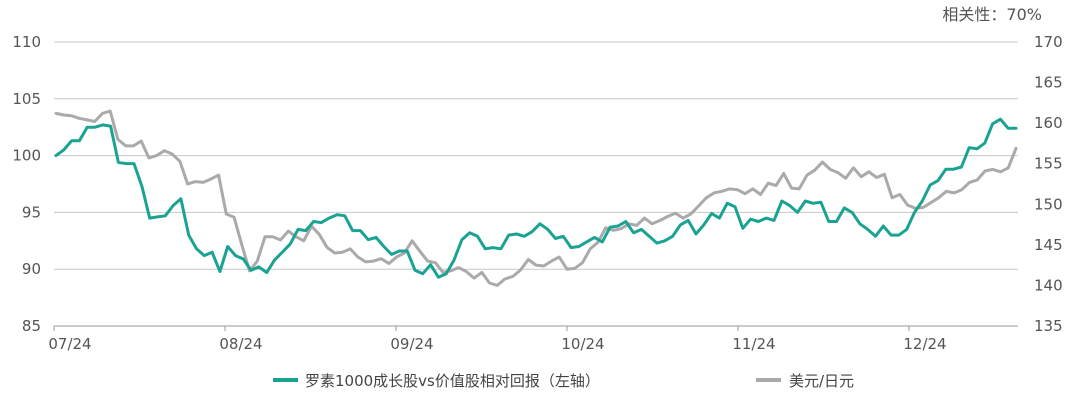  I want to click on right-tick-label: 165, so click(1048, 83).